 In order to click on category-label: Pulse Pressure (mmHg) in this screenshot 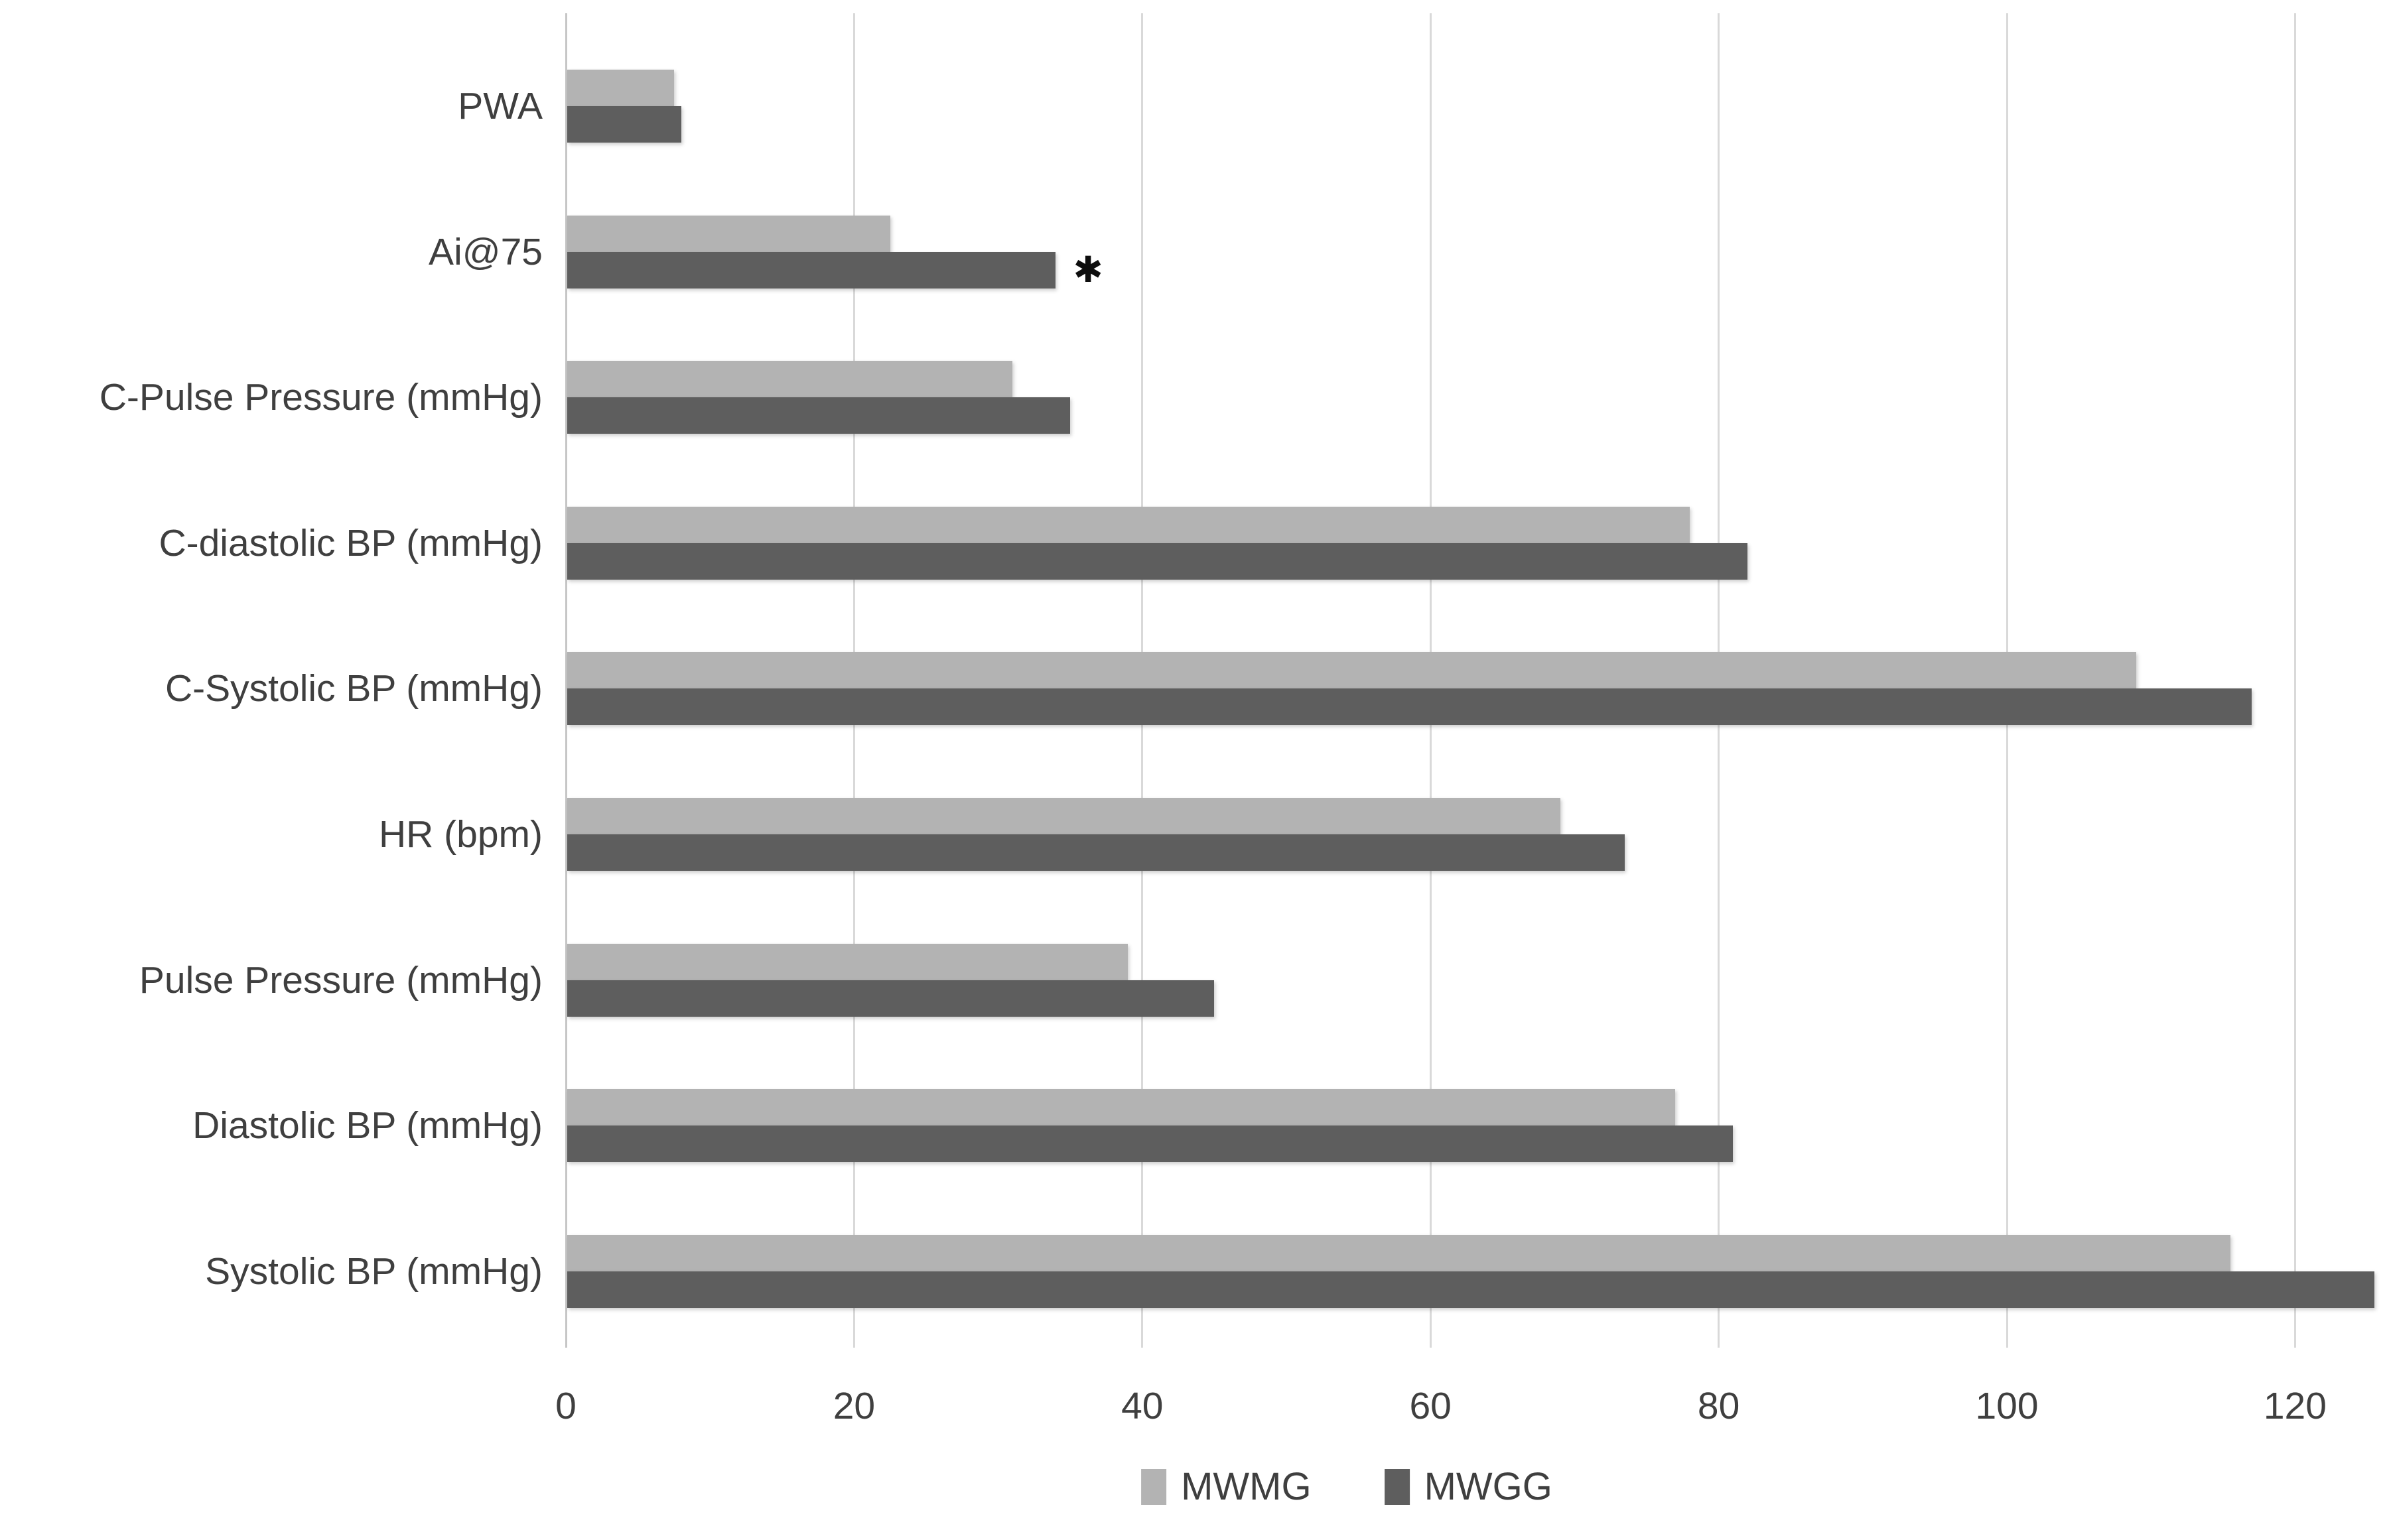, I will do `click(341, 979)`.